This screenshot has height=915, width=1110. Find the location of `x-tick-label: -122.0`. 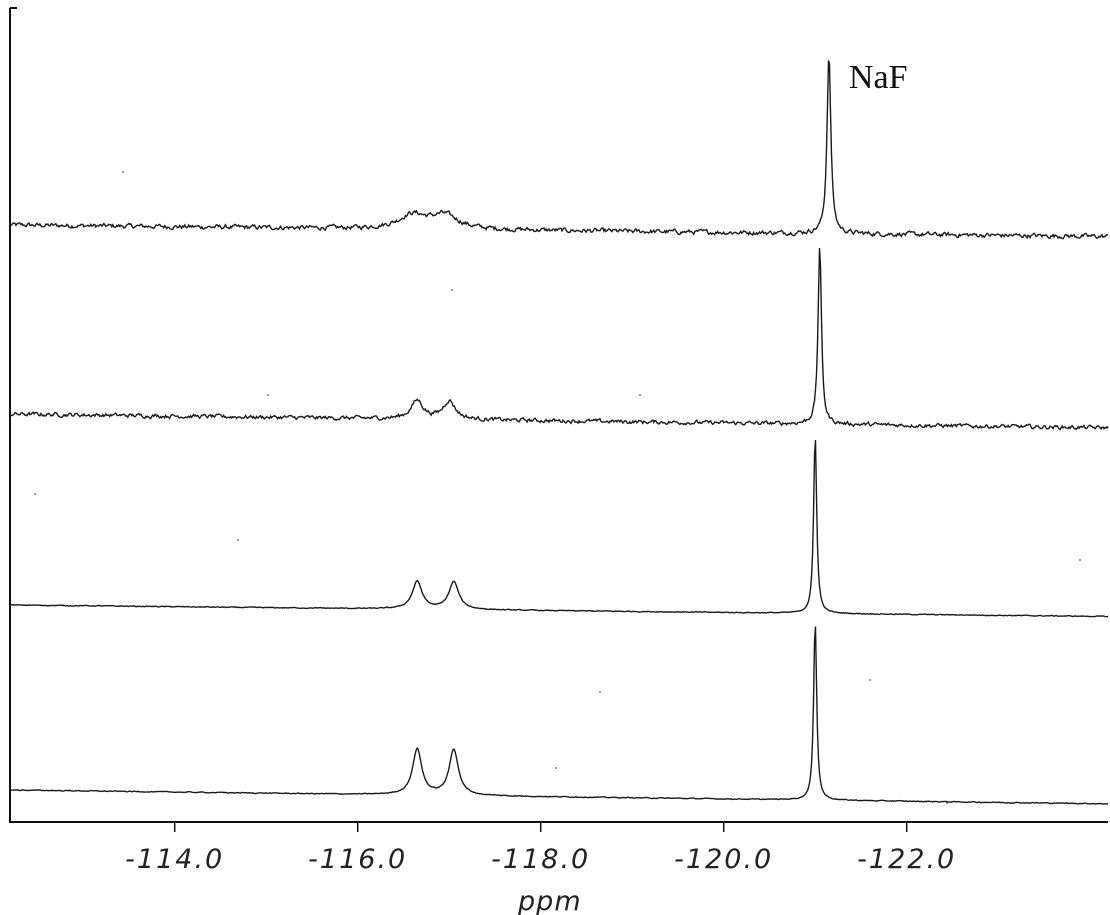

x-tick-label: -122.0 is located at coordinates (906, 859).